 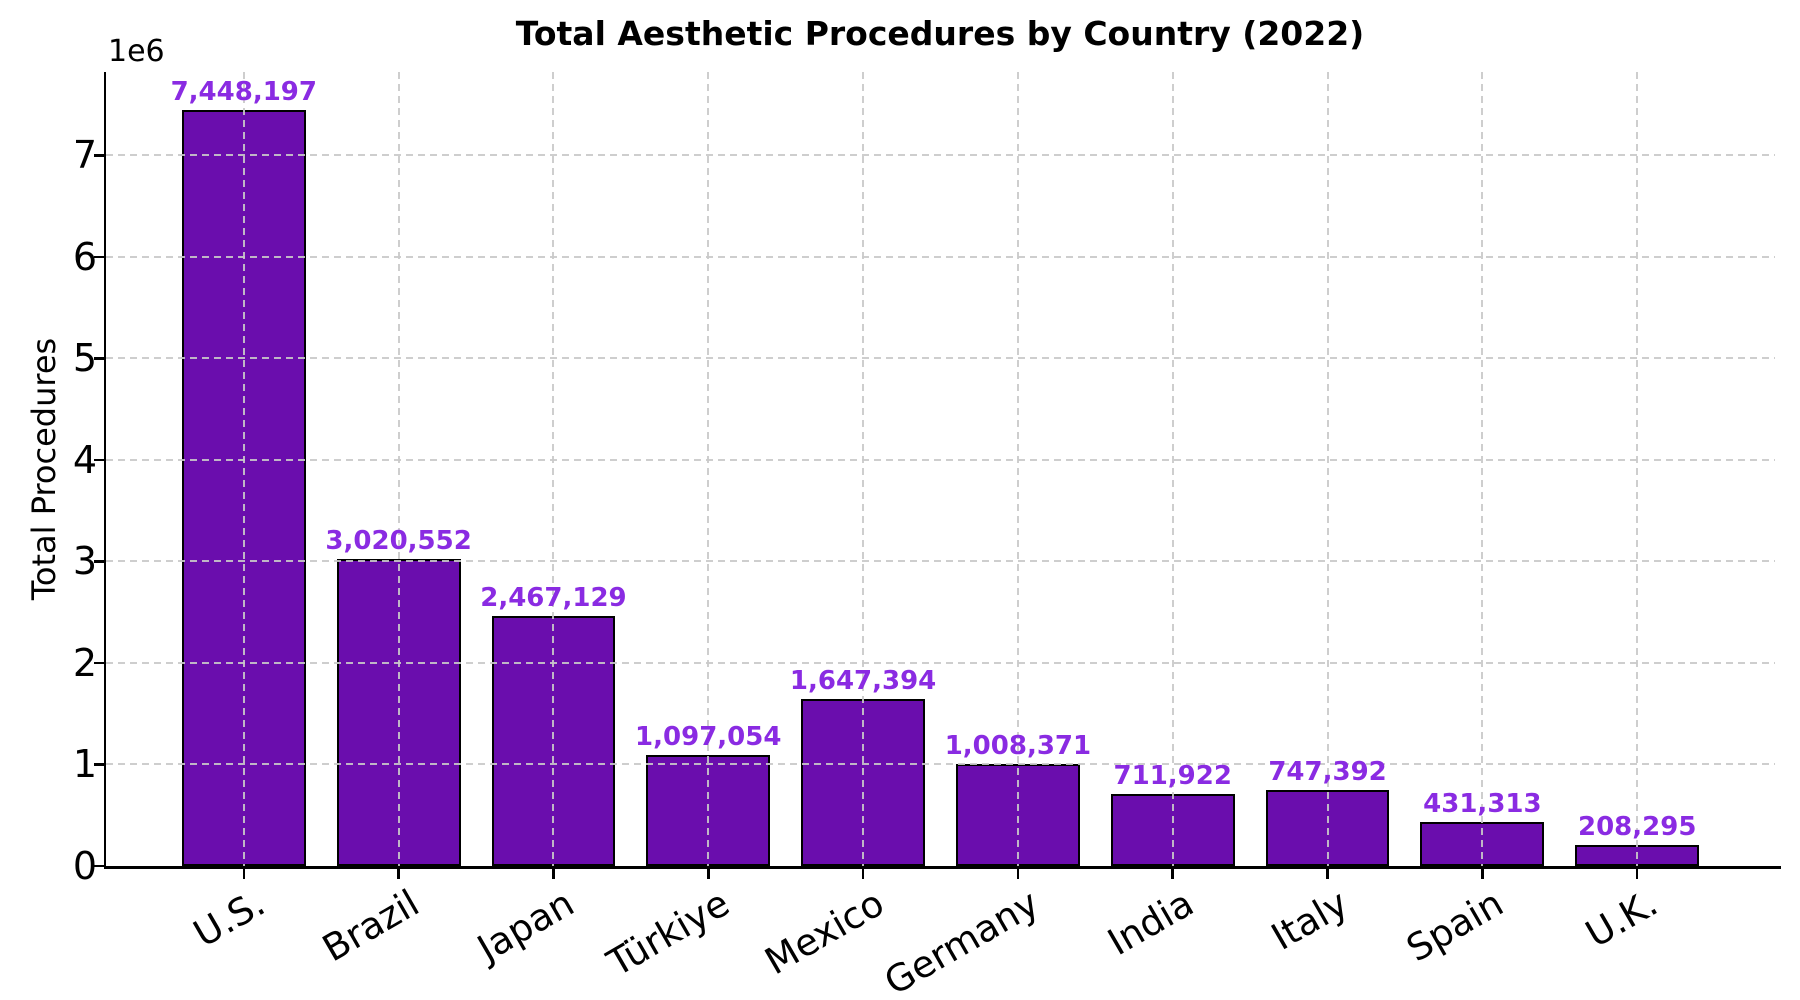 I want to click on bar-value-label: 208,295, so click(x=1637, y=826).